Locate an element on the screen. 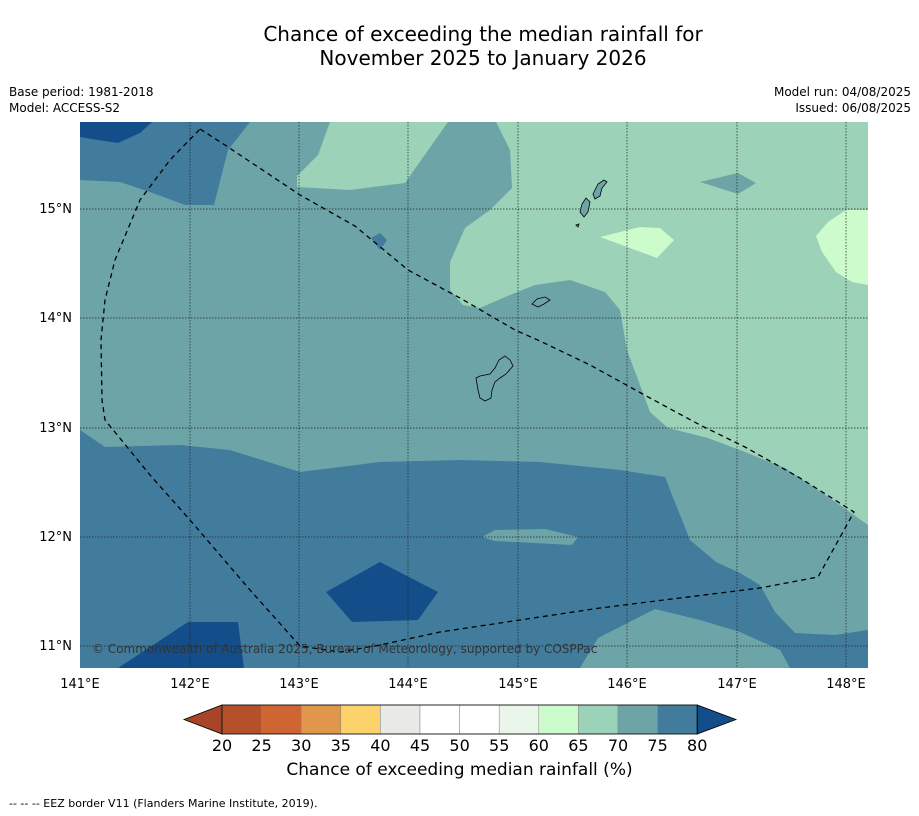  model-run-date: Model run: 04/08/2025 is located at coordinates (842, 92).